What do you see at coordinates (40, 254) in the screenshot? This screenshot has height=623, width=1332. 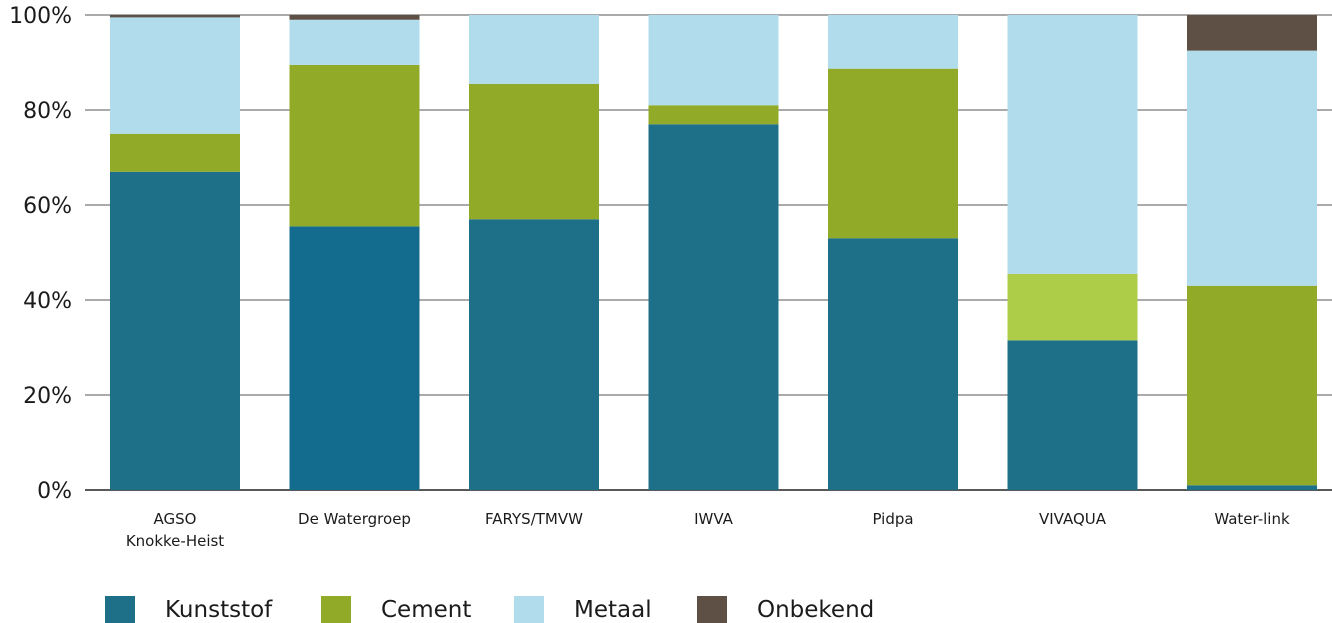 I see `y-axis: 0% 20% 40% 60% 80% 100%` at bounding box center [40, 254].